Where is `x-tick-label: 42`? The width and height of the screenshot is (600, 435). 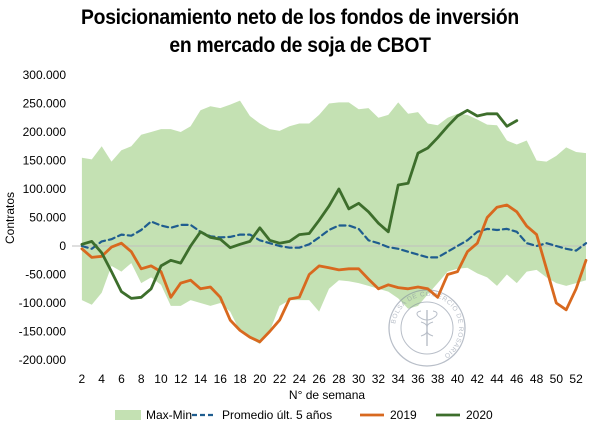
x-tick-label: 42 is located at coordinates (478, 379).